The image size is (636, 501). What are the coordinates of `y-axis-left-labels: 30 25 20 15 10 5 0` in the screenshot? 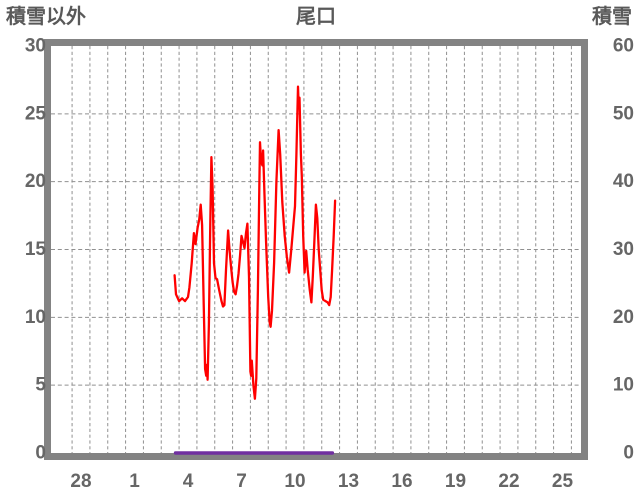 It's located at (36, 250).